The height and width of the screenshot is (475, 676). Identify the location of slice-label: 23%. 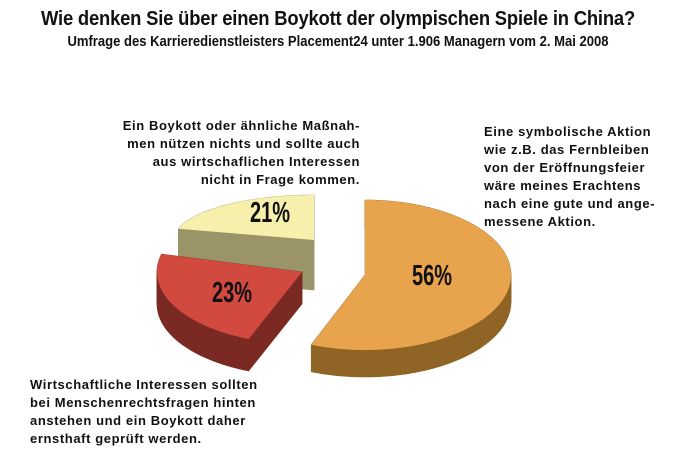
(232, 293).